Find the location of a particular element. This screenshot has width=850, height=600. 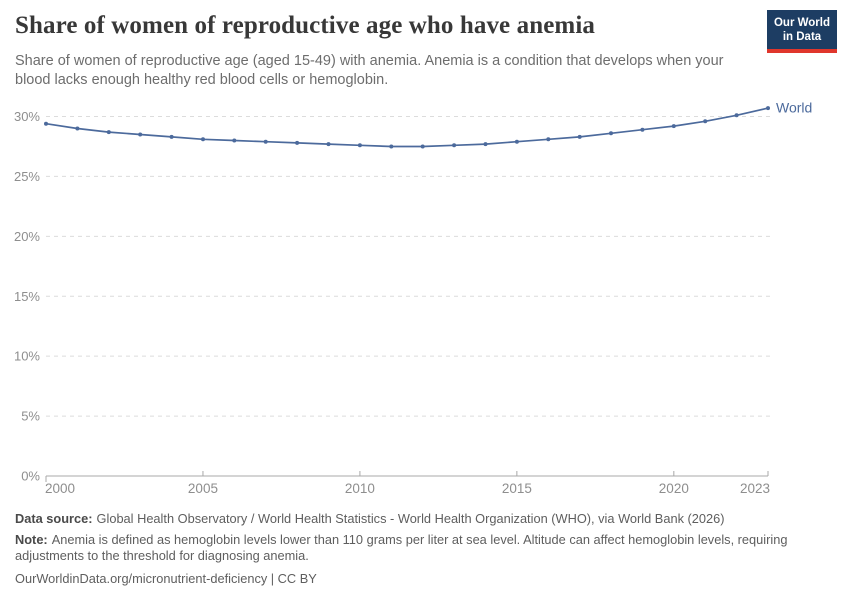

y-tick-label: 20% is located at coordinates (27, 236).